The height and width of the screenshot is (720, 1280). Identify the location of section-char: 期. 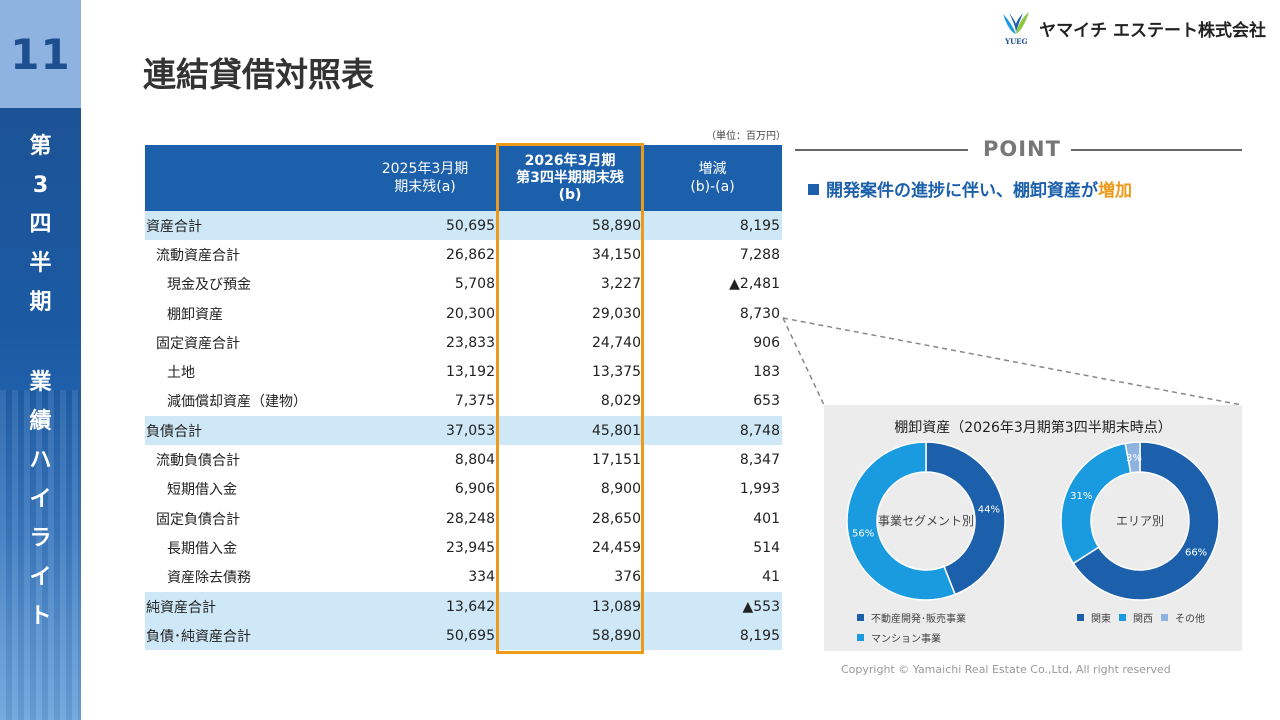
(40, 302).